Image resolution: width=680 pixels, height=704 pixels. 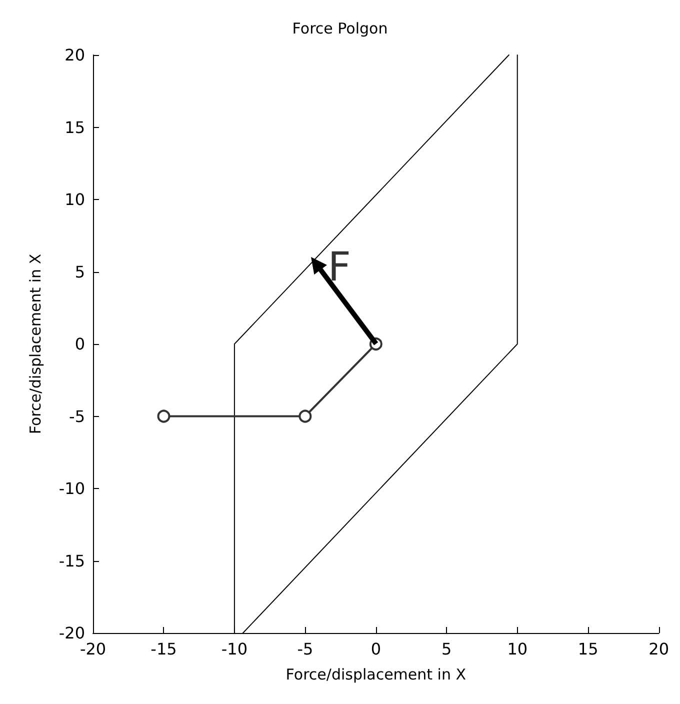 I want to click on y-tick-label: 0, so click(x=79, y=344).